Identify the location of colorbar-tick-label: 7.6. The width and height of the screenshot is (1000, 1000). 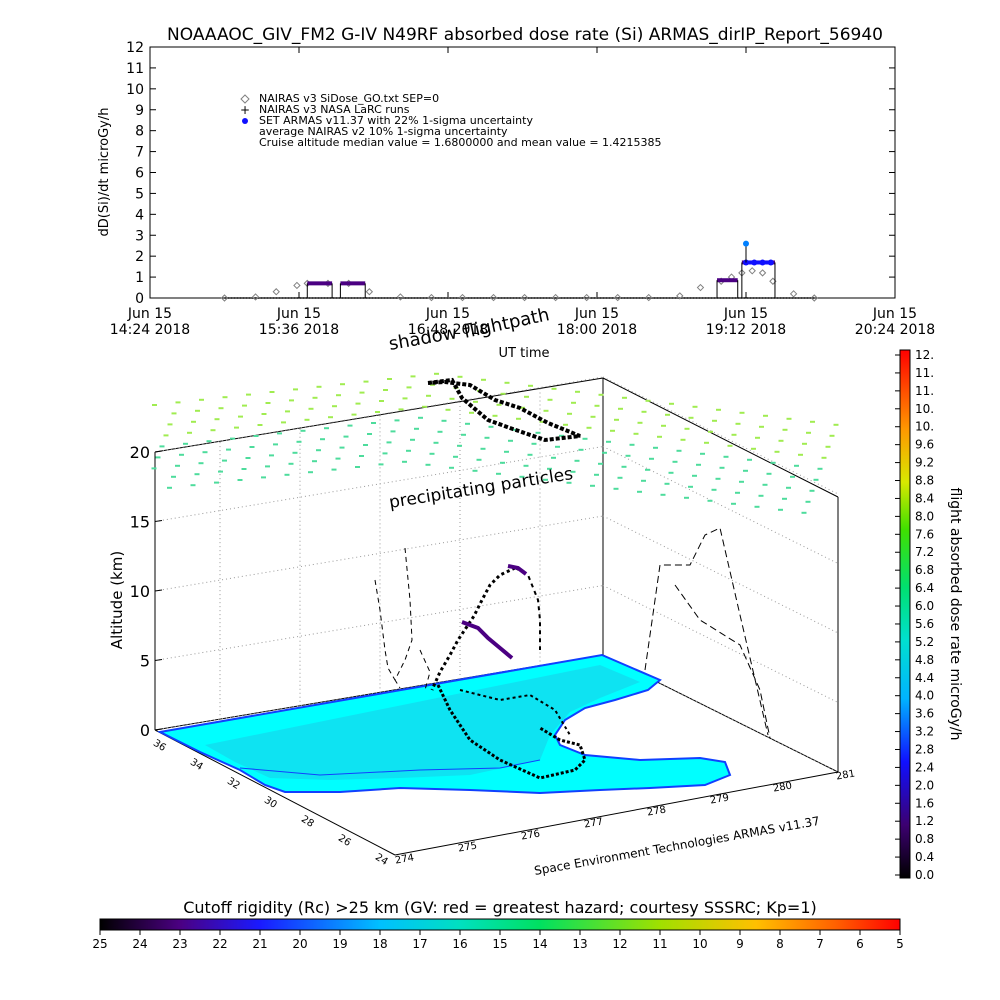
(924, 534).